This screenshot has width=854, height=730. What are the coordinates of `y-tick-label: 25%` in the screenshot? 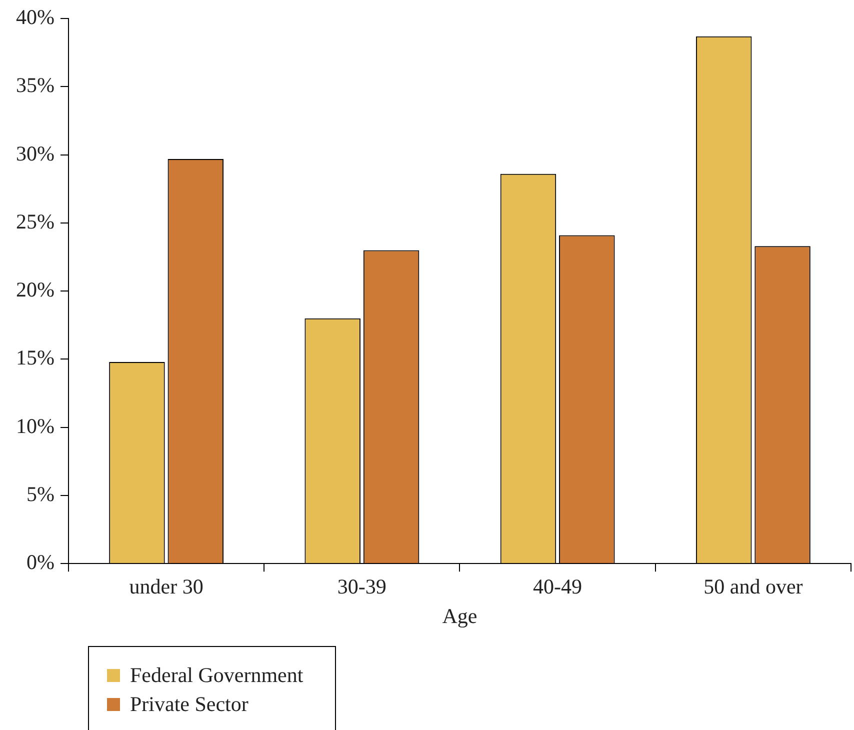 It's located at (35, 221).